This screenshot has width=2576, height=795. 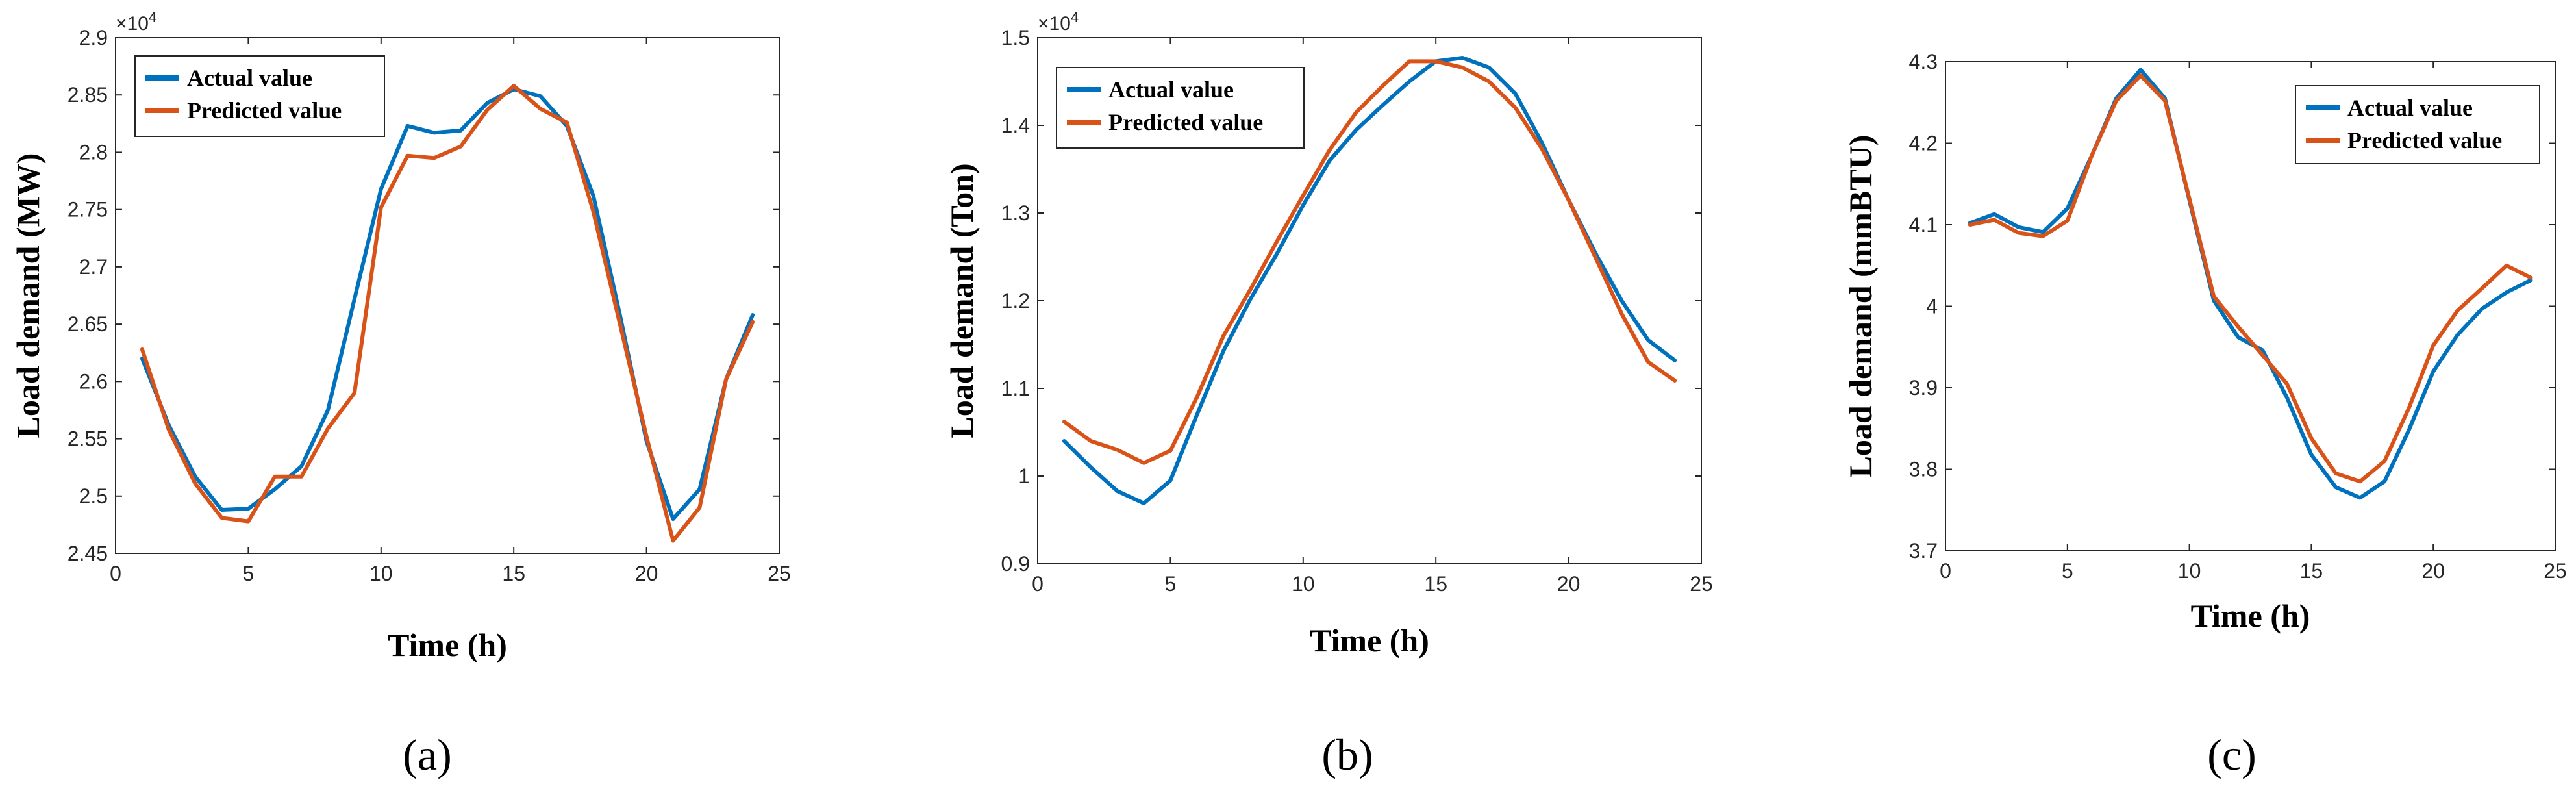 I want to click on y-tick-label: 4.1, so click(x=1923, y=224).